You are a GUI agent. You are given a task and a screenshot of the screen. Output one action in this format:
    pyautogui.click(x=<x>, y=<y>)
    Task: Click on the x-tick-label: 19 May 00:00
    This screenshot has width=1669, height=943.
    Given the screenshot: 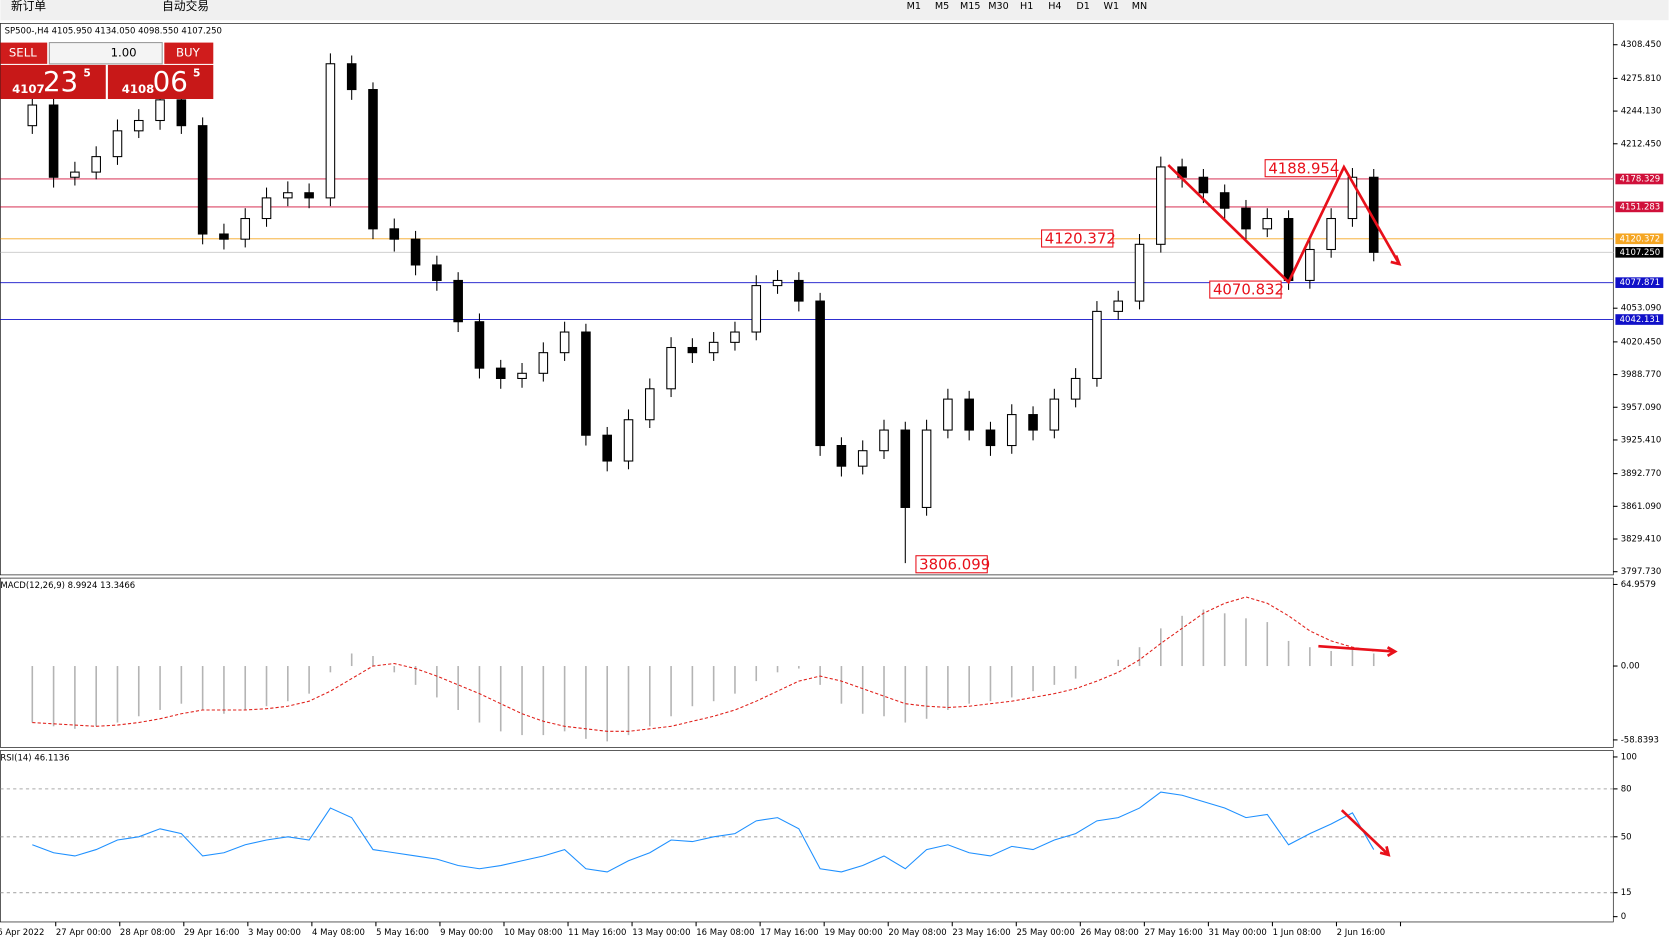 What is the action you would take?
    pyautogui.click(x=853, y=933)
    